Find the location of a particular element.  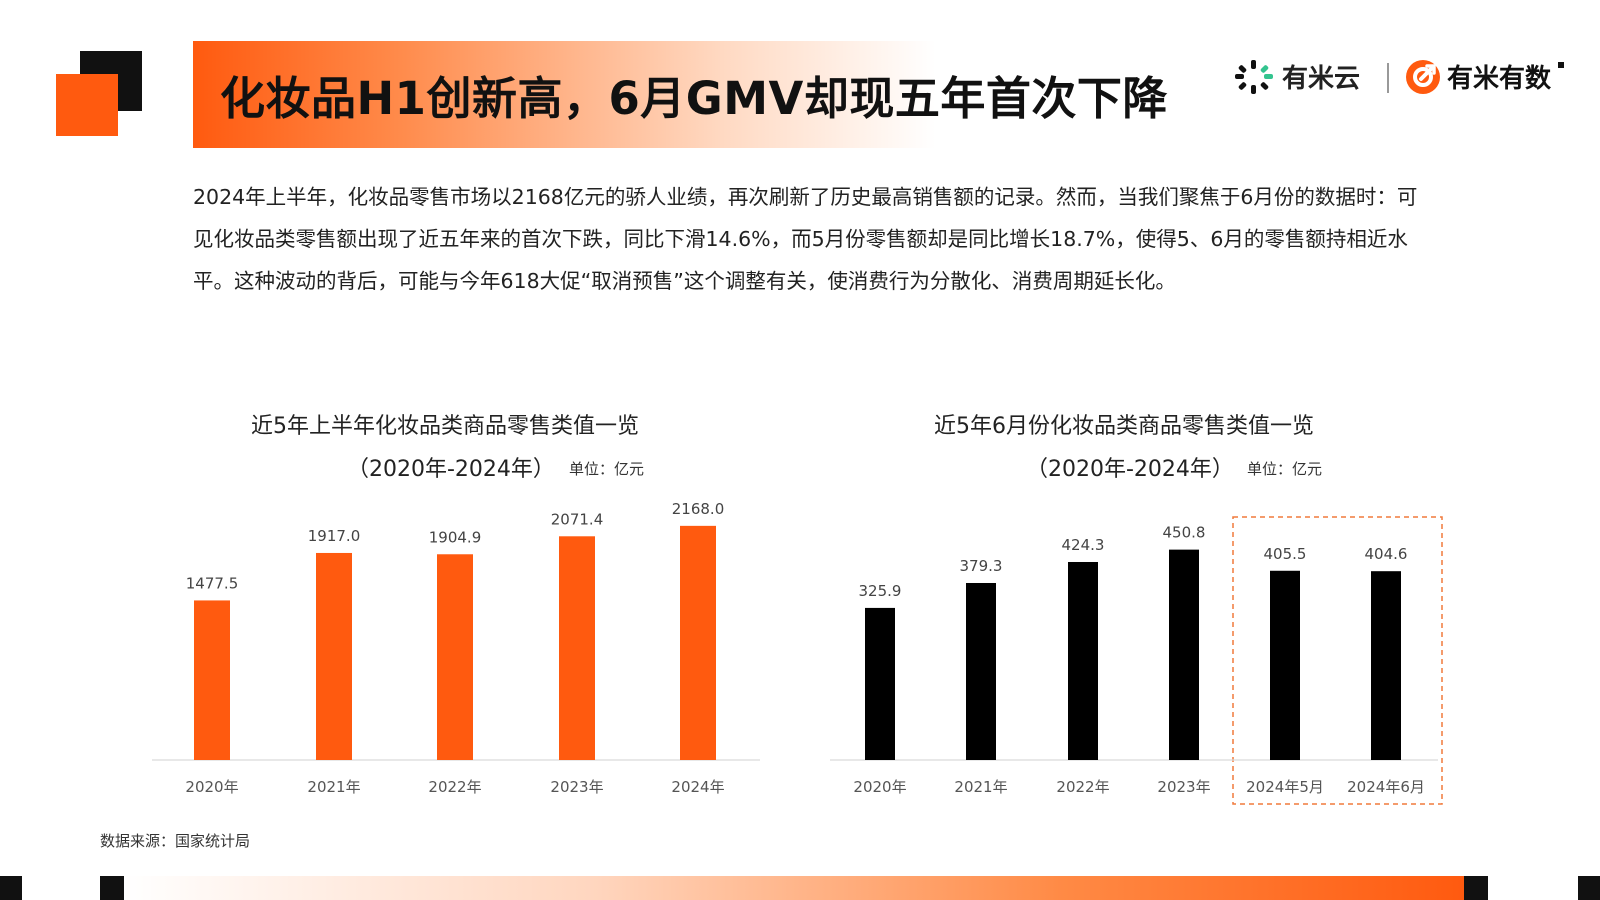

chart2-tick-label: 2023年 is located at coordinates (1183, 787).